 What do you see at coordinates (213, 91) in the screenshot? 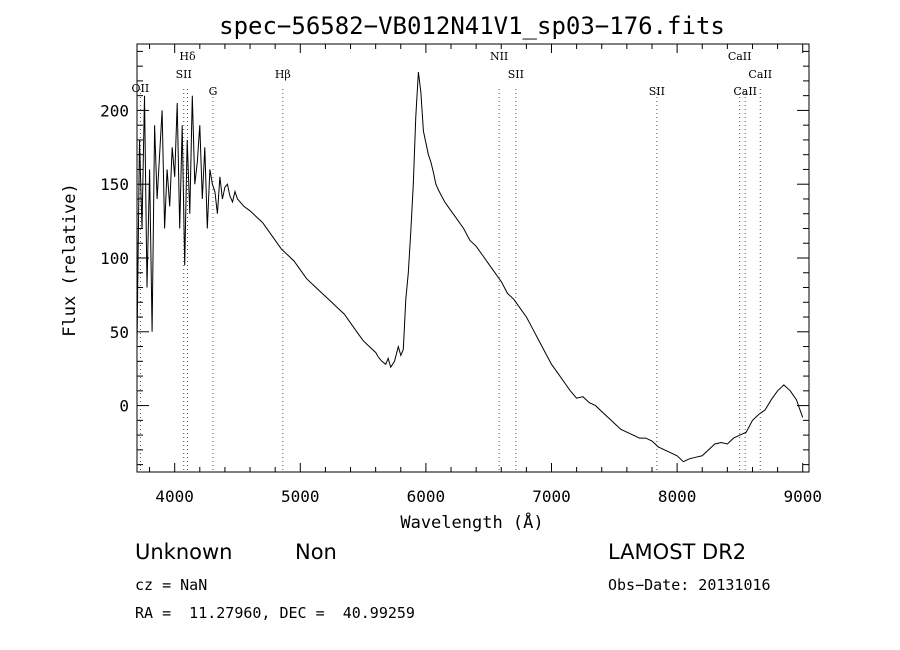
I see `spectral-line-label: G` at bounding box center [213, 91].